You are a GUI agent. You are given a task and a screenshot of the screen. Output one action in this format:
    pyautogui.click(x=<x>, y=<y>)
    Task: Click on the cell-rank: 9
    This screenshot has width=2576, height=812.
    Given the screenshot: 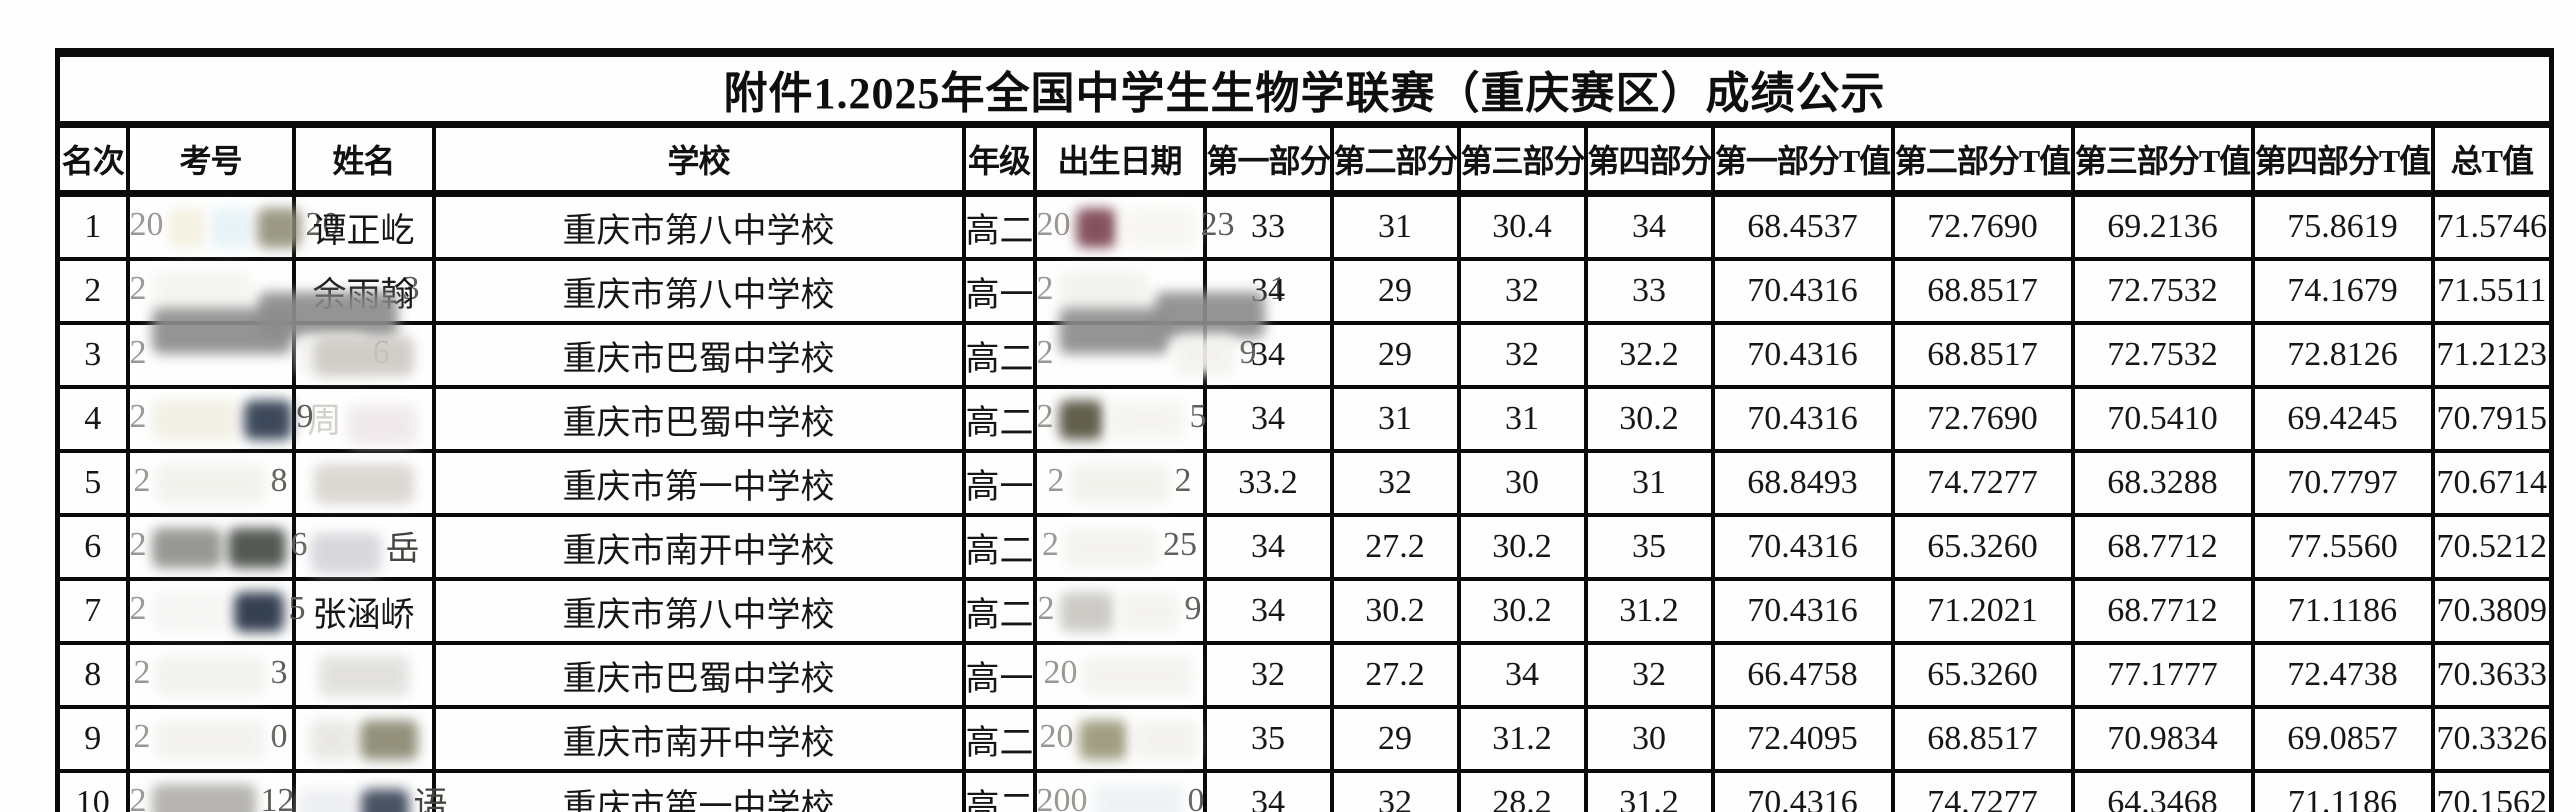 What is the action you would take?
    pyautogui.click(x=92, y=739)
    